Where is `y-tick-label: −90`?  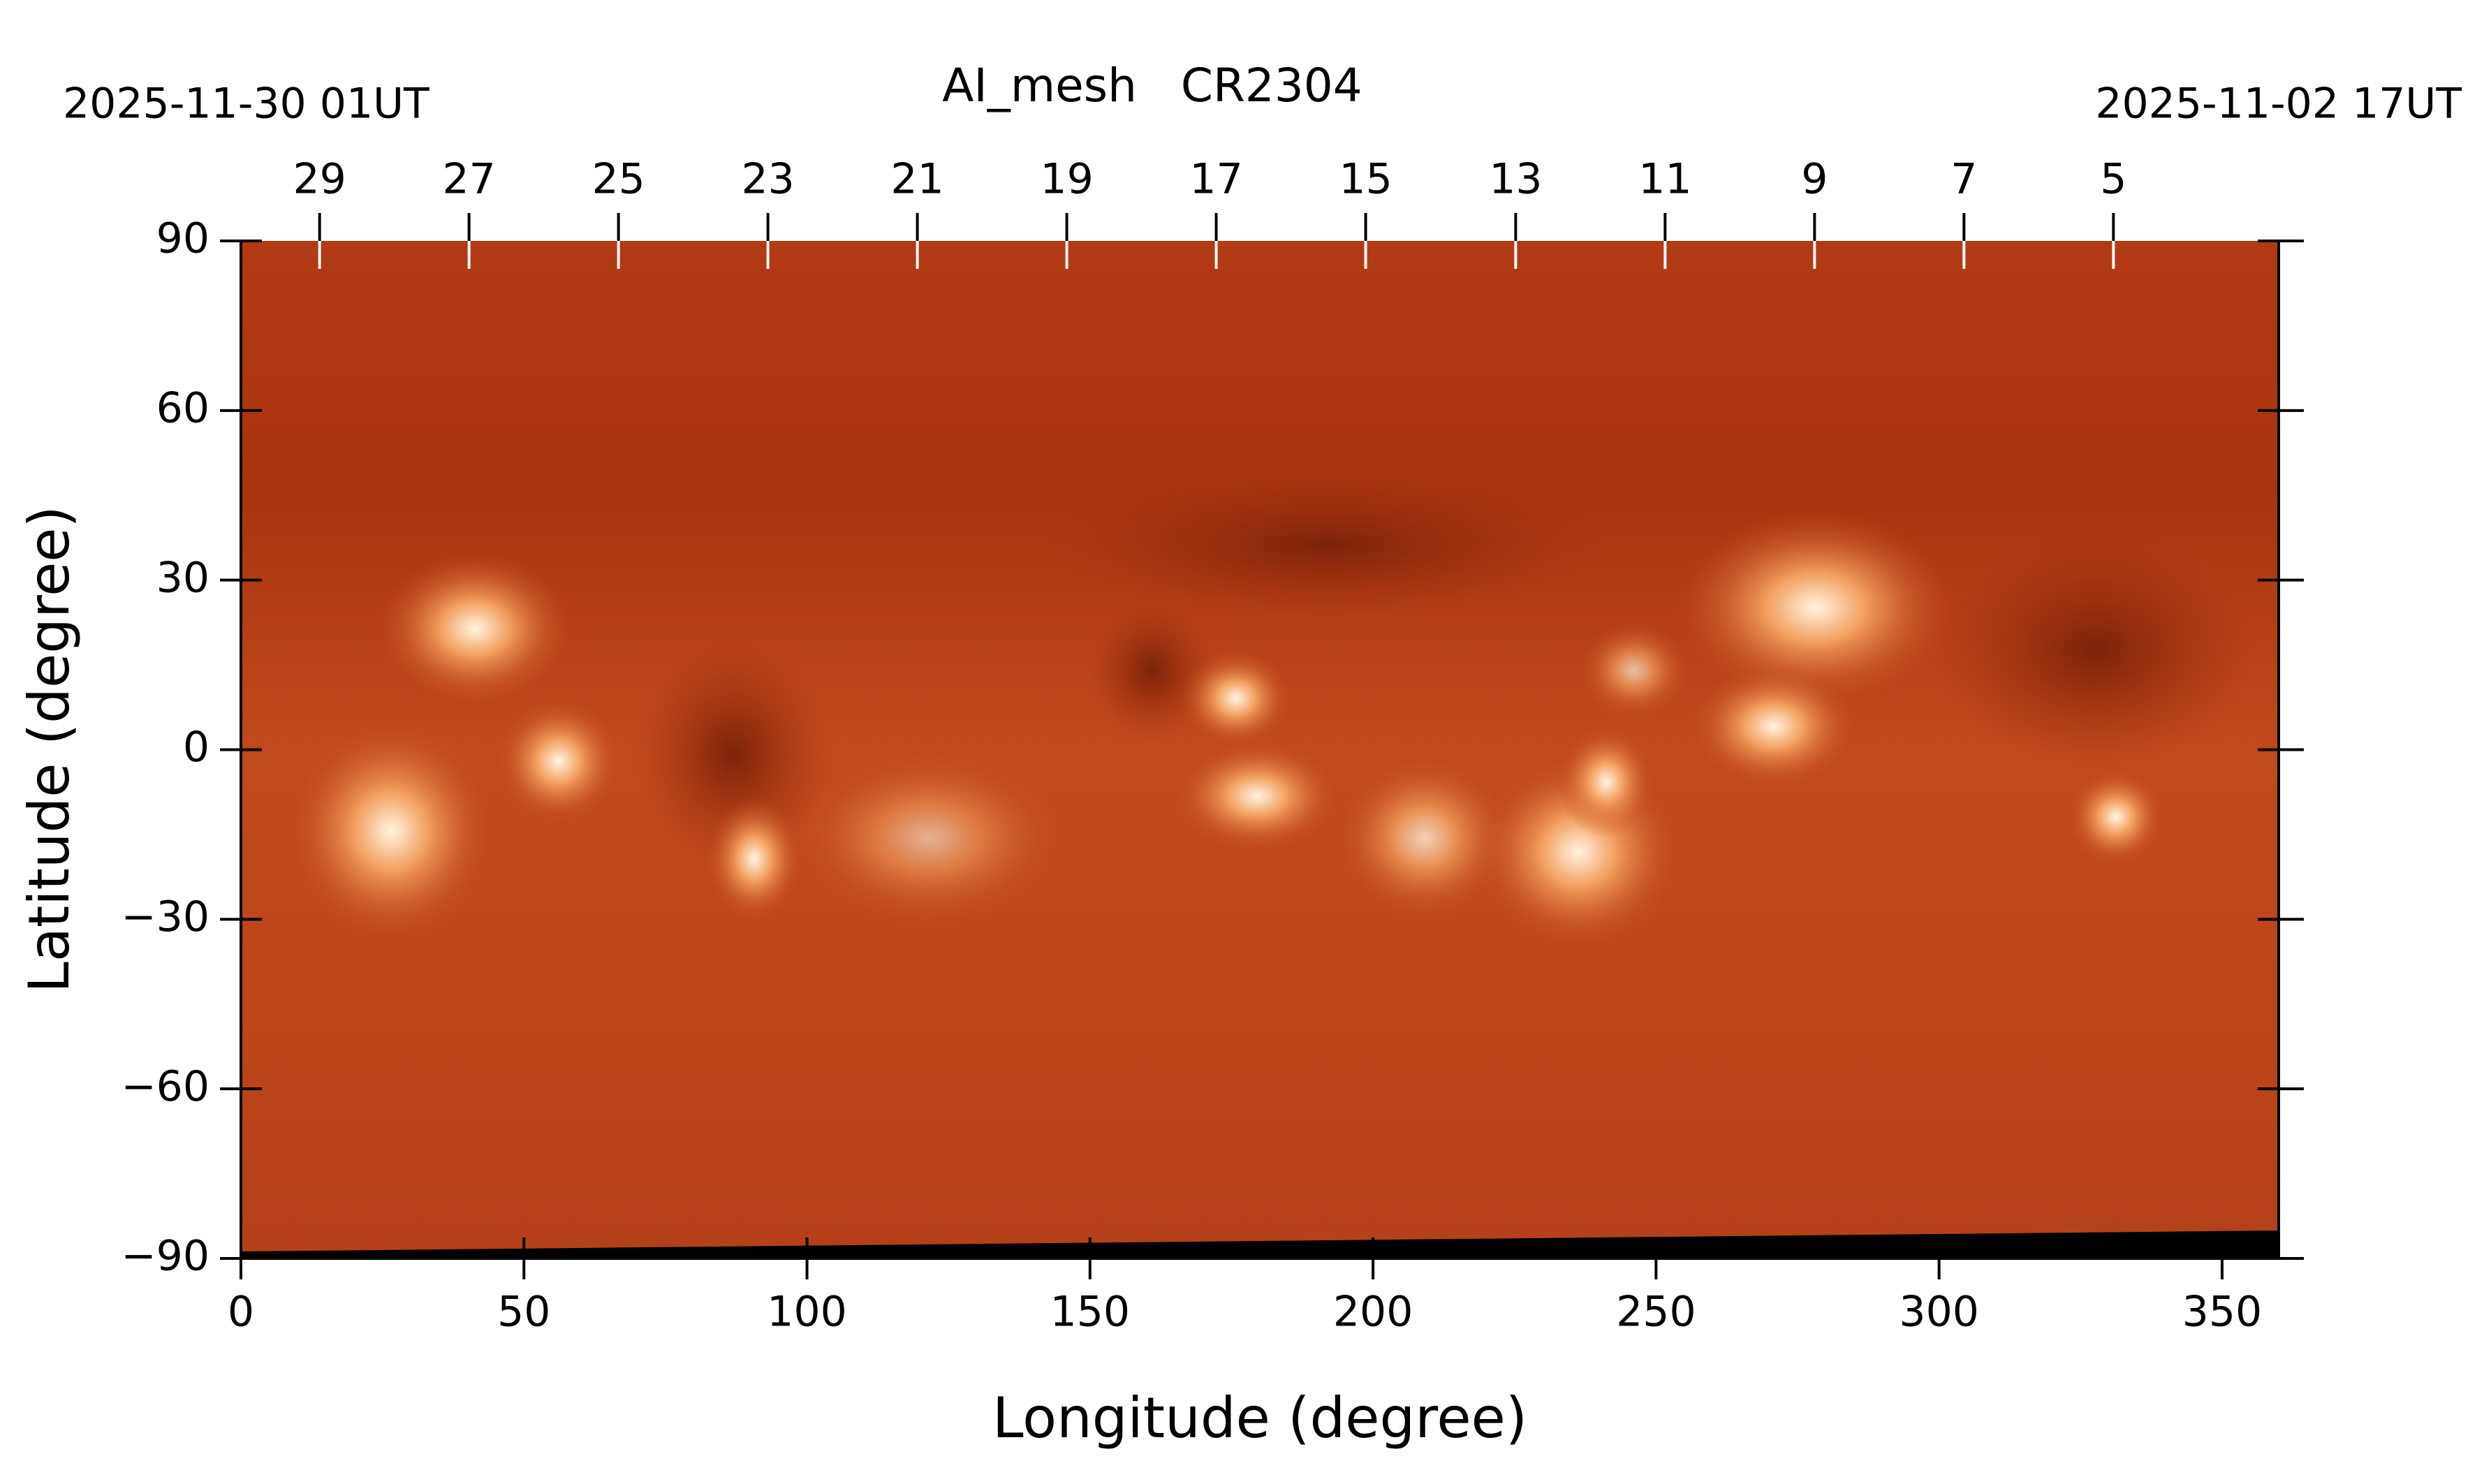
y-tick-label: −90 is located at coordinates (166, 1256).